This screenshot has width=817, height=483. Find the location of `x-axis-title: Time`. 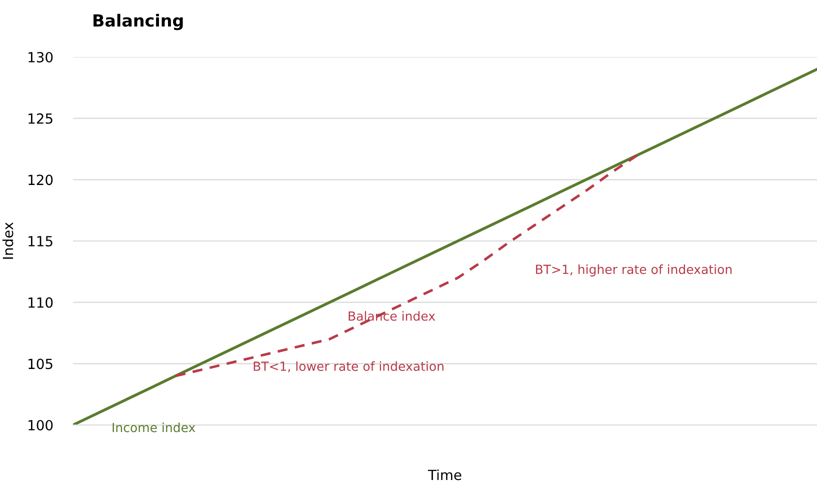

x-axis-title: Time is located at coordinates (445, 474).